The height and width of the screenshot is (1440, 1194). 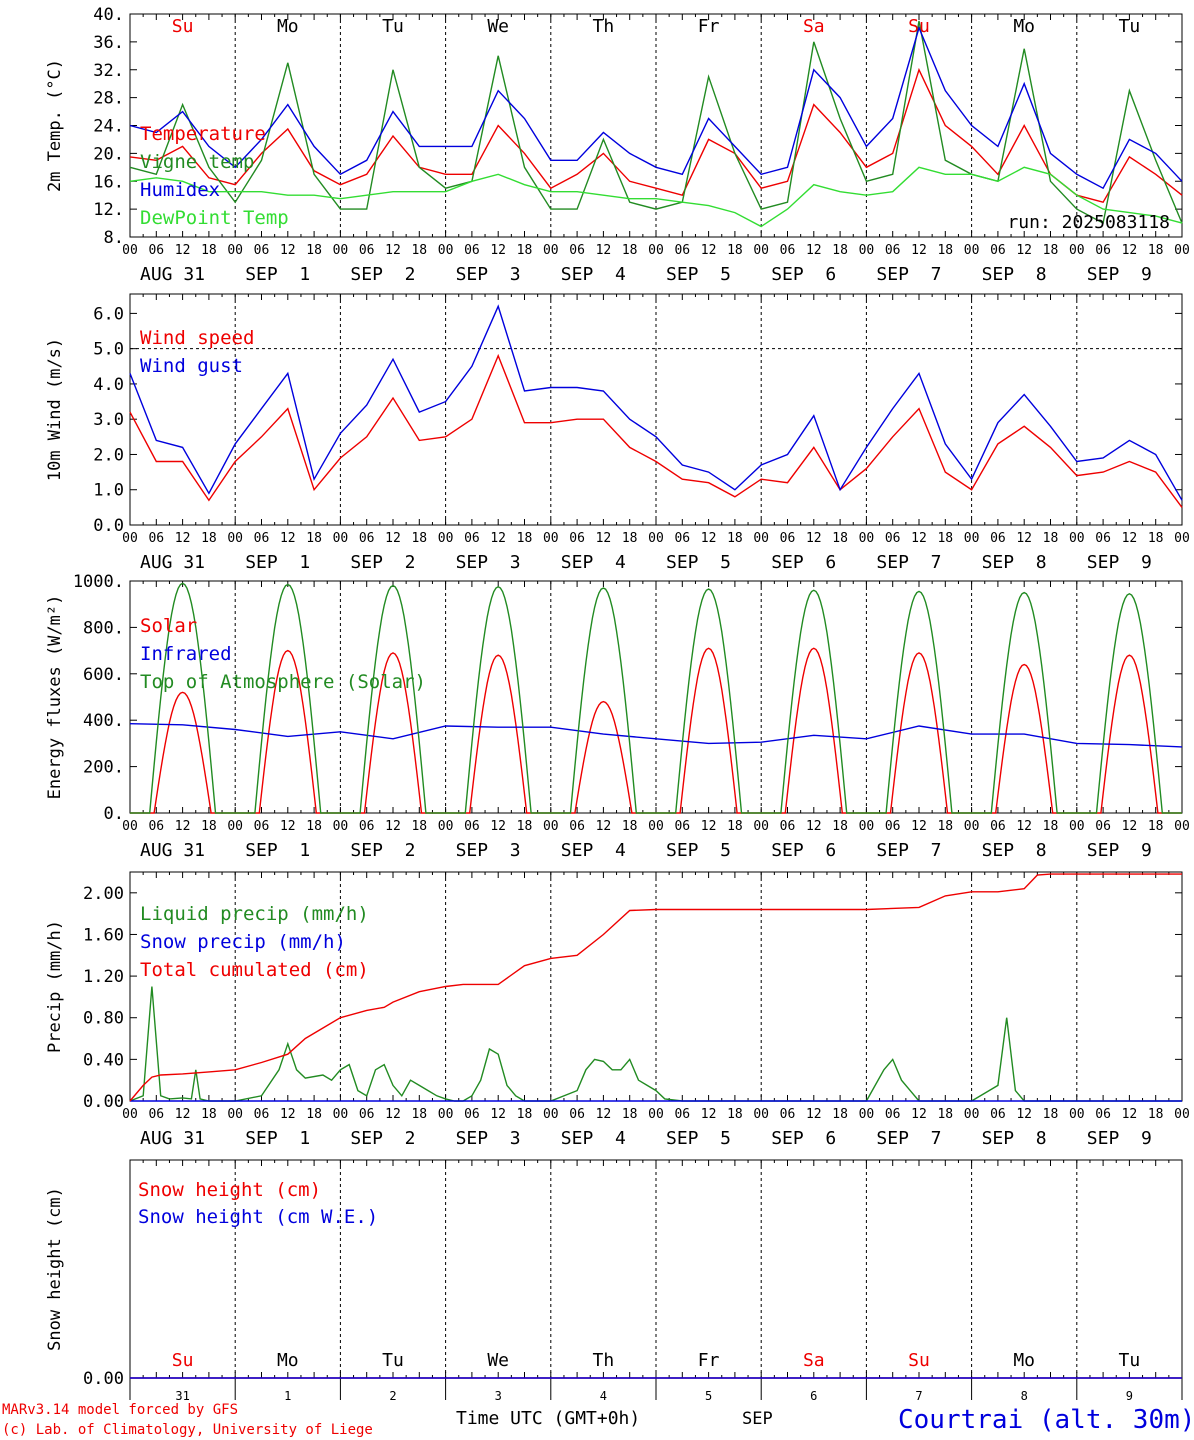 I want to click on day-label: AUG 31, so click(x=172, y=850).